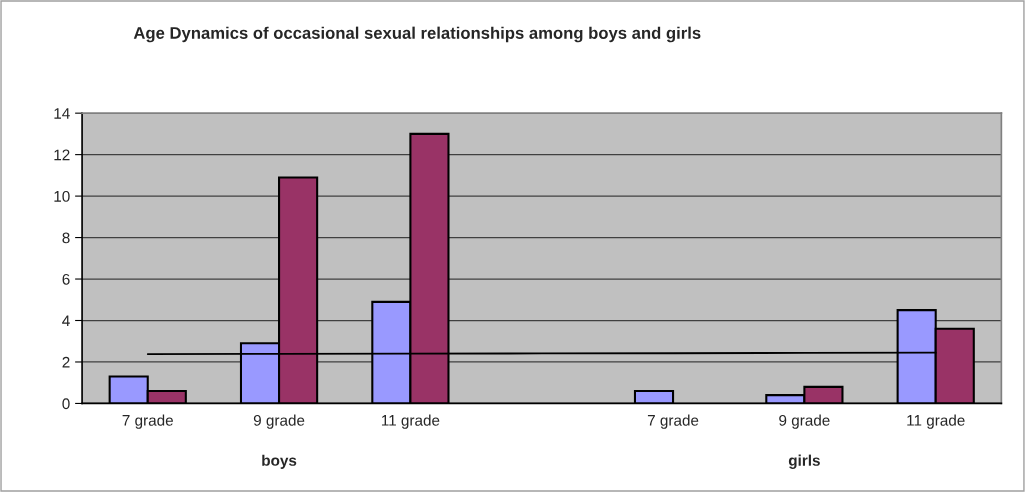  I want to click on y-tick-label: 12, so click(62, 155).